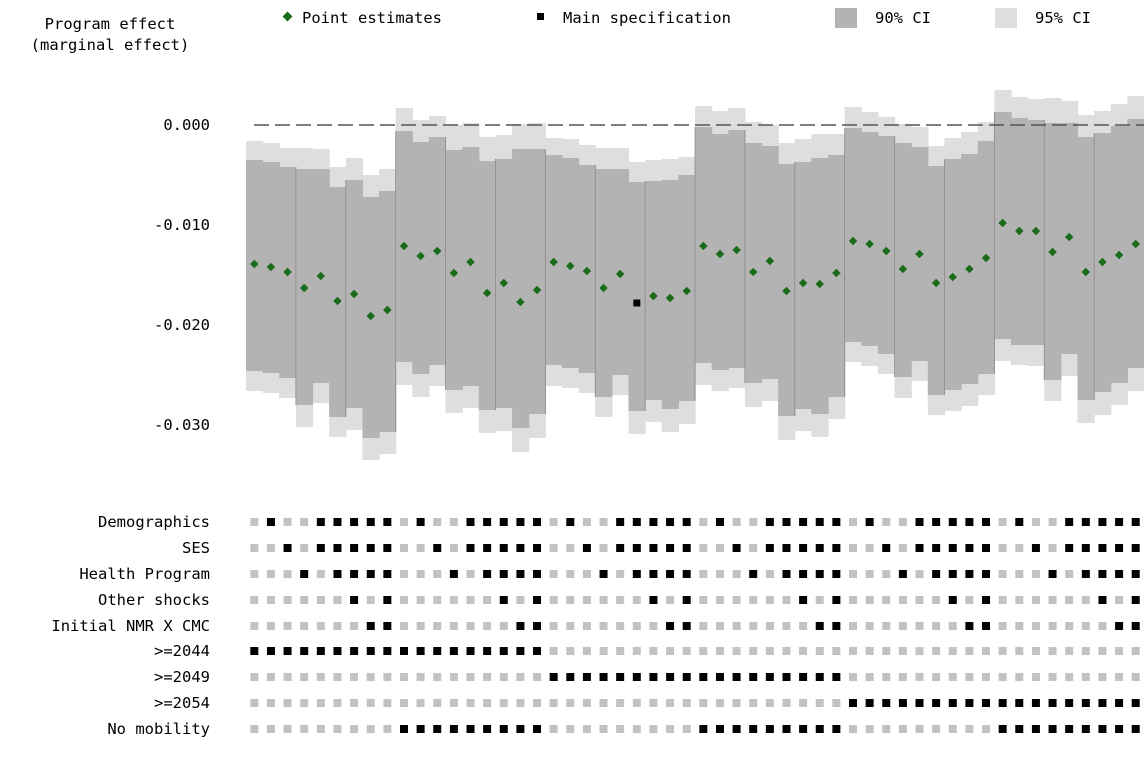 The image size is (1144, 765). I want to click on legend-90-ci-swatch, so click(846, 18).